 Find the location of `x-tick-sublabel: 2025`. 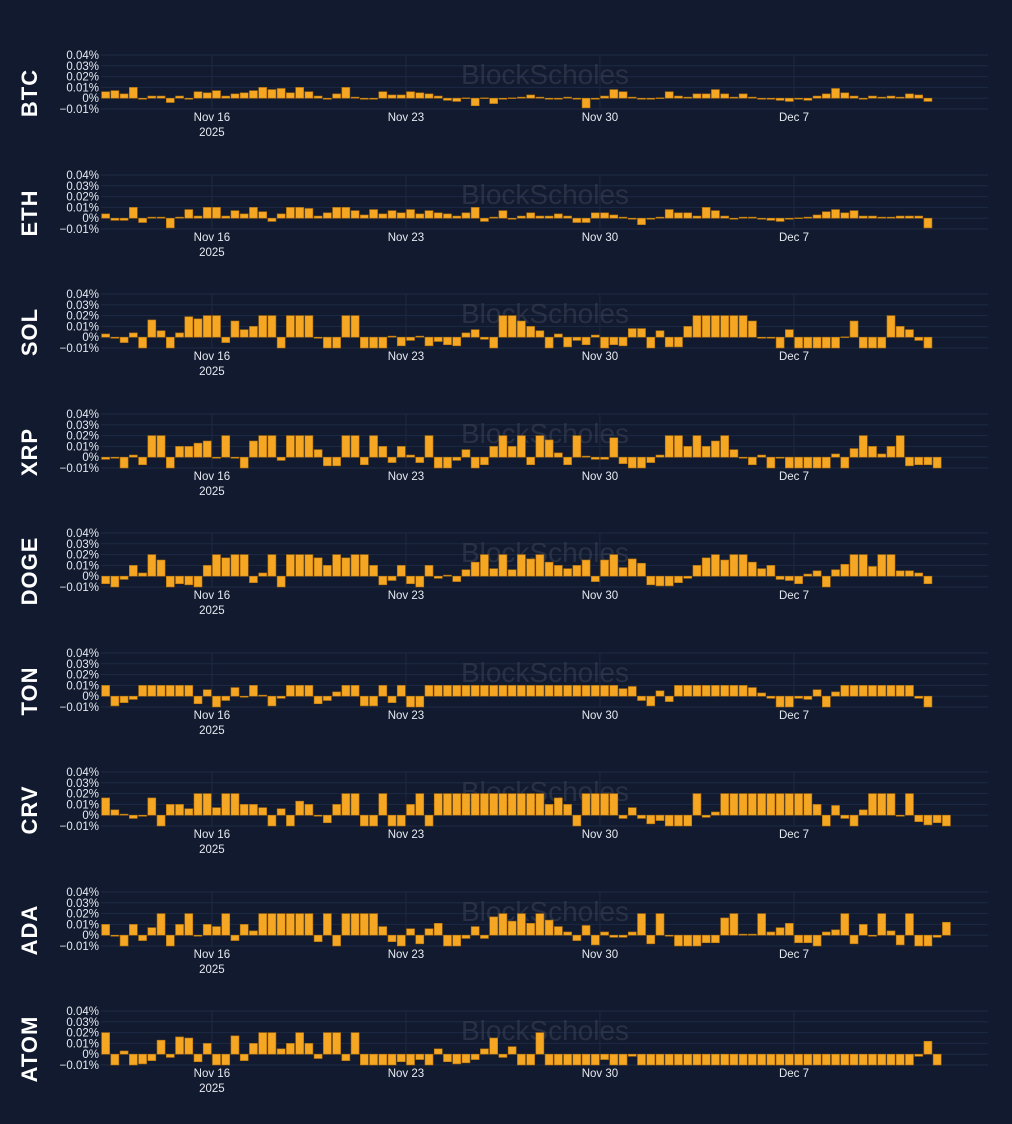

x-tick-sublabel: 2025 is located at coordinates (212, 1089).